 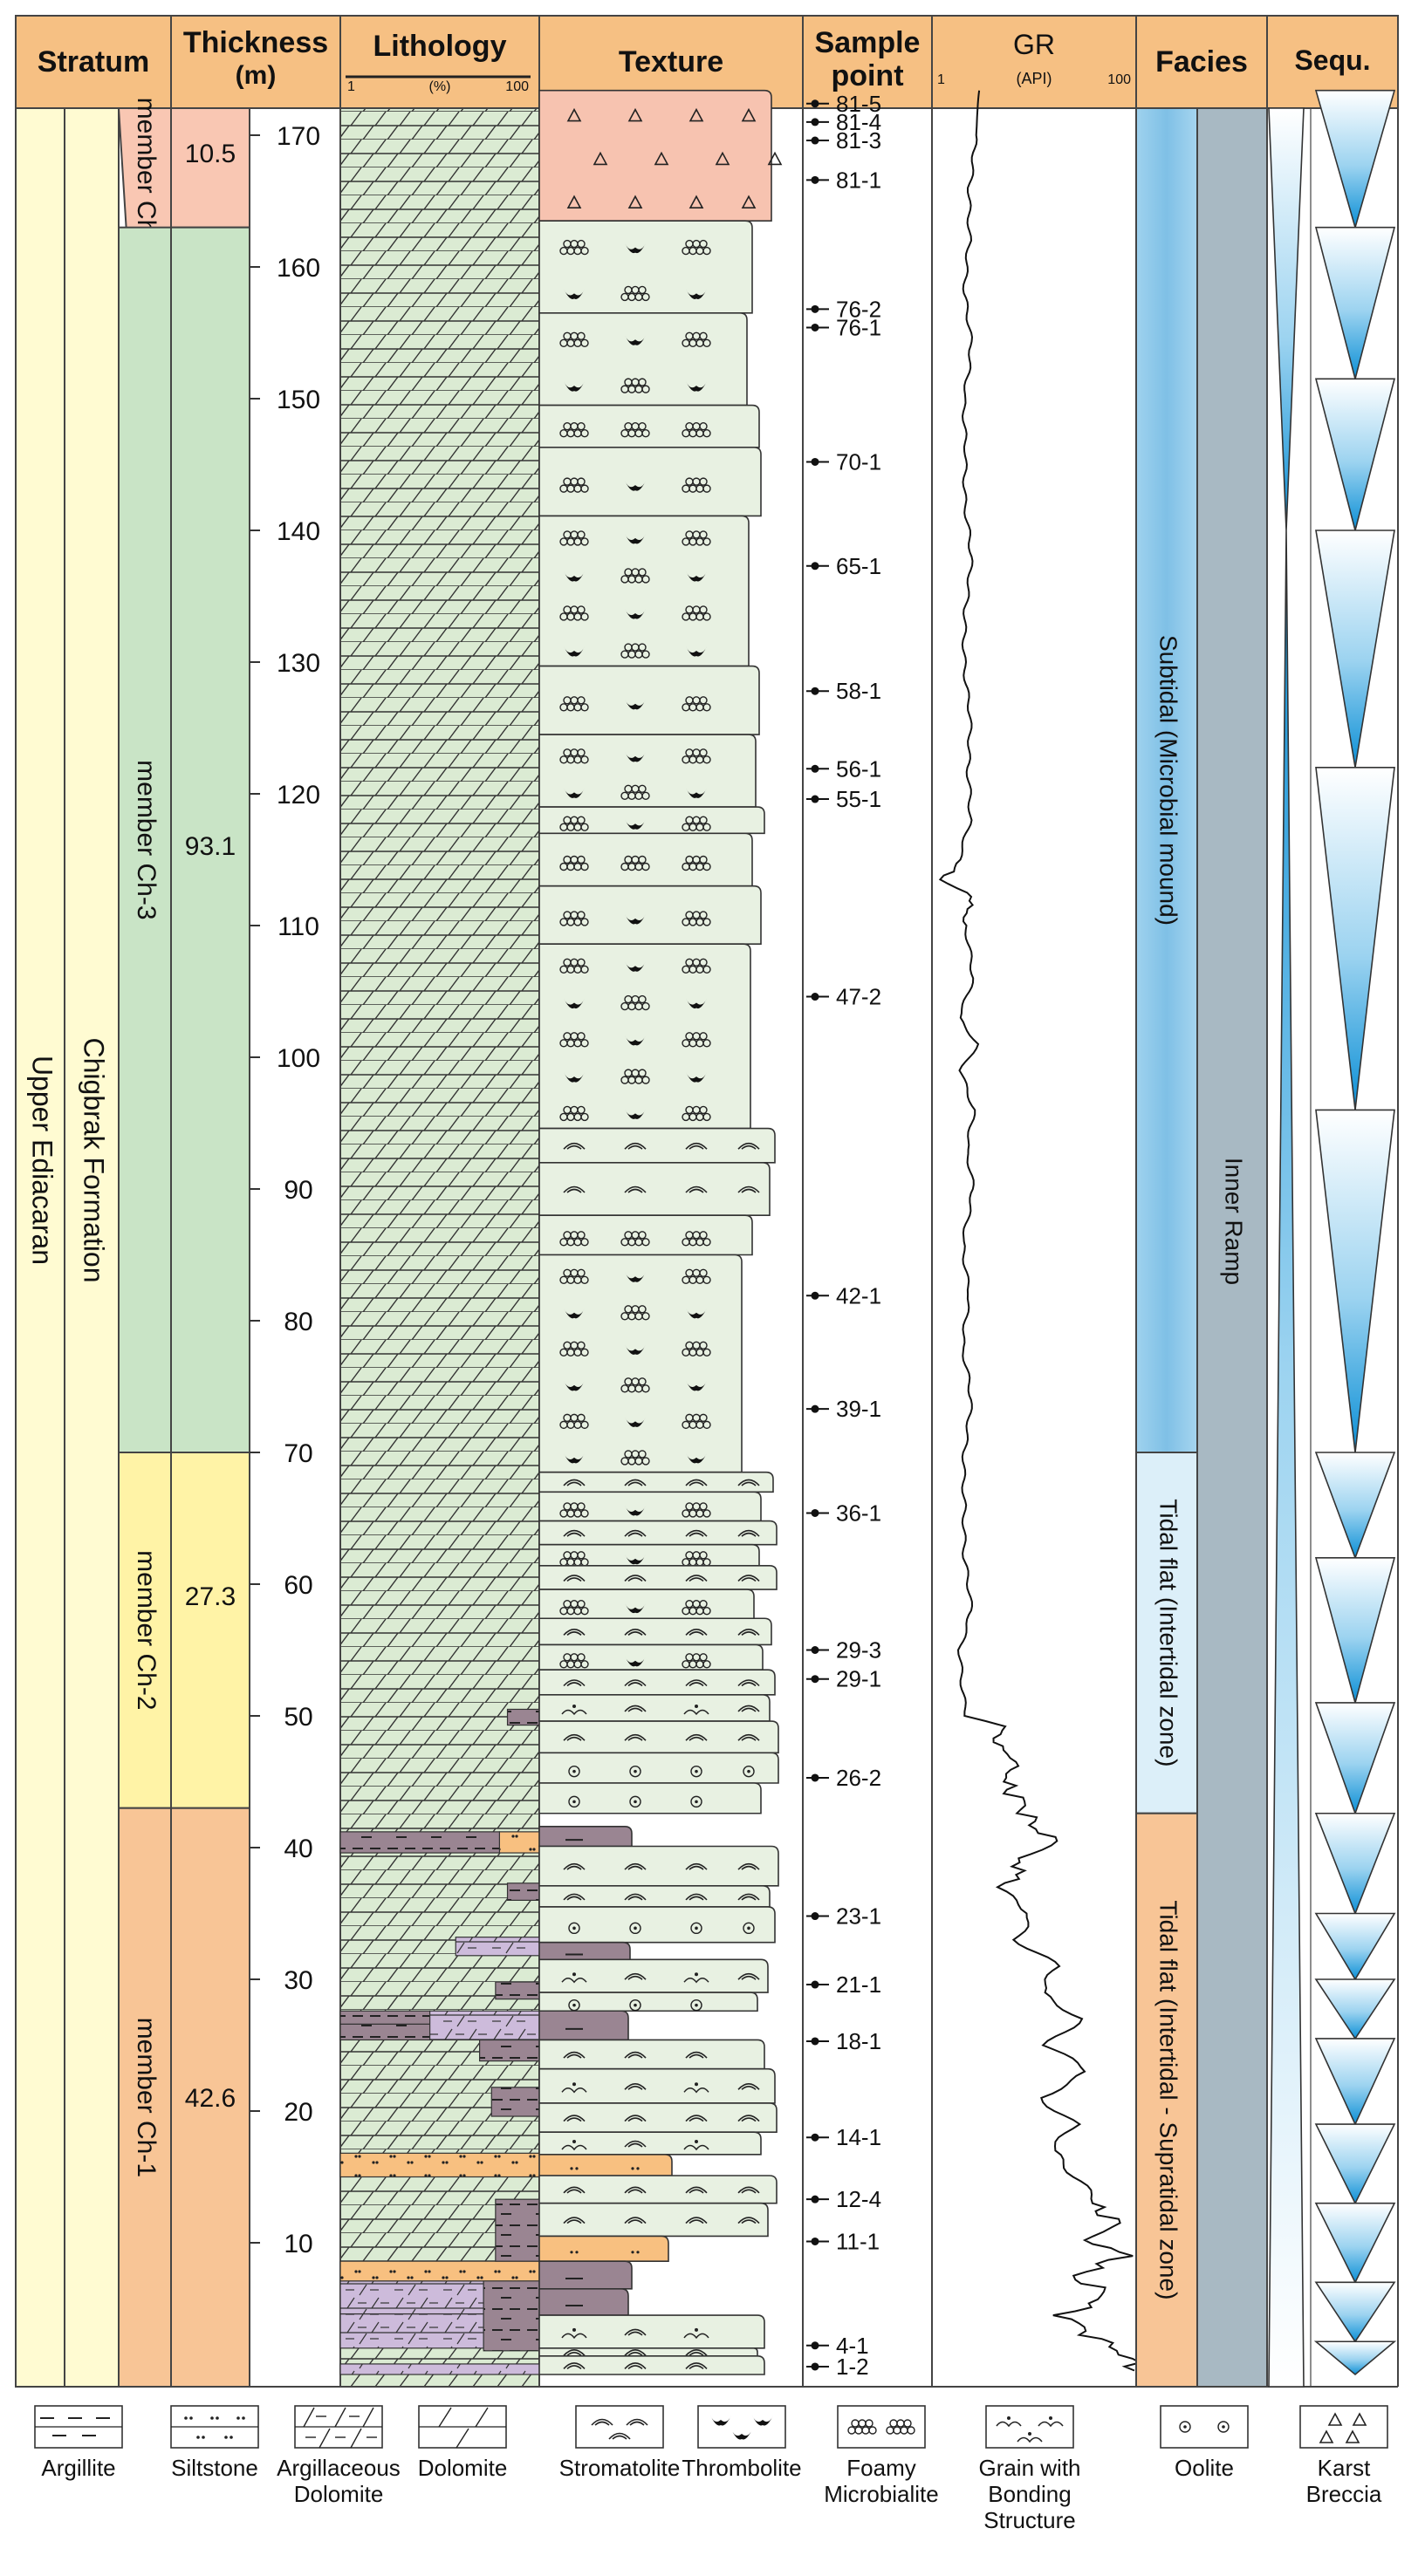 I want to click on sequence-long-triangle-down, so click(x=1286, y=319).